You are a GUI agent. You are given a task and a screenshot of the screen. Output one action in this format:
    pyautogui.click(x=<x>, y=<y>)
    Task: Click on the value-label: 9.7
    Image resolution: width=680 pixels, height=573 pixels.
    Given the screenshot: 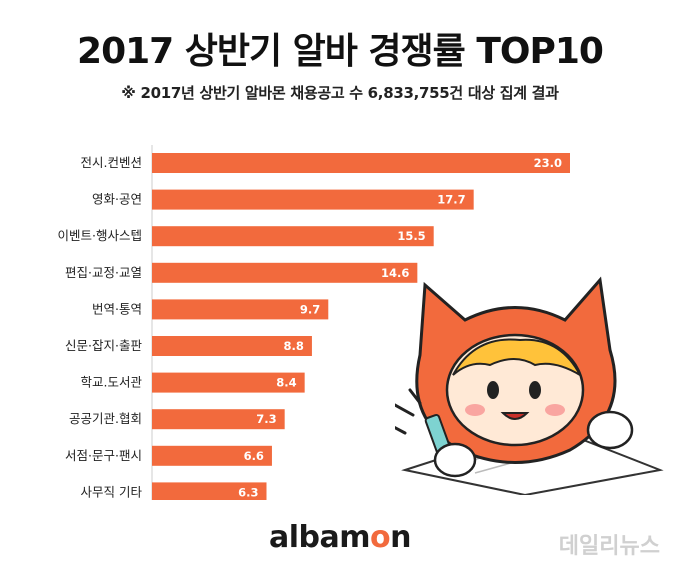 What is the action you would take?
    pyautogui.click(x=310, y=309)
    